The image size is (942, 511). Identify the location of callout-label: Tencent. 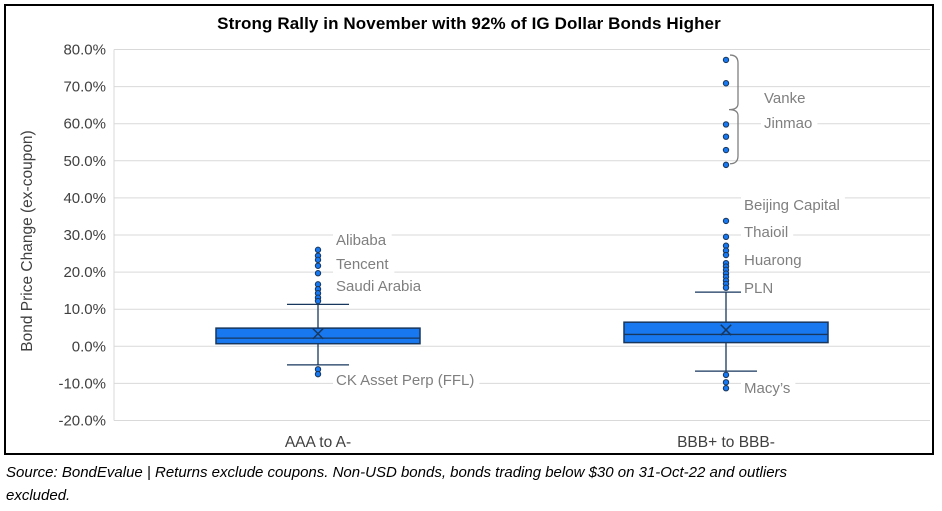
(362, 264).